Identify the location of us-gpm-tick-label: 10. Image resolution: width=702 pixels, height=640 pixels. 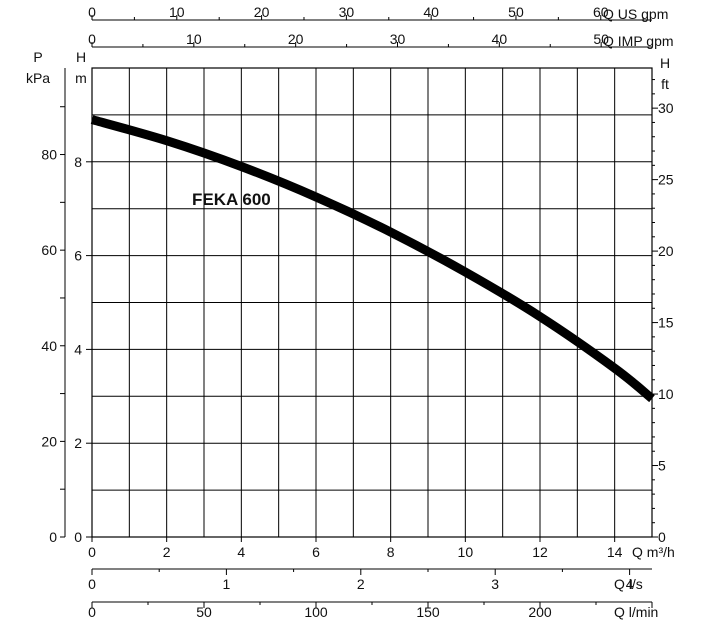
(177, 12).